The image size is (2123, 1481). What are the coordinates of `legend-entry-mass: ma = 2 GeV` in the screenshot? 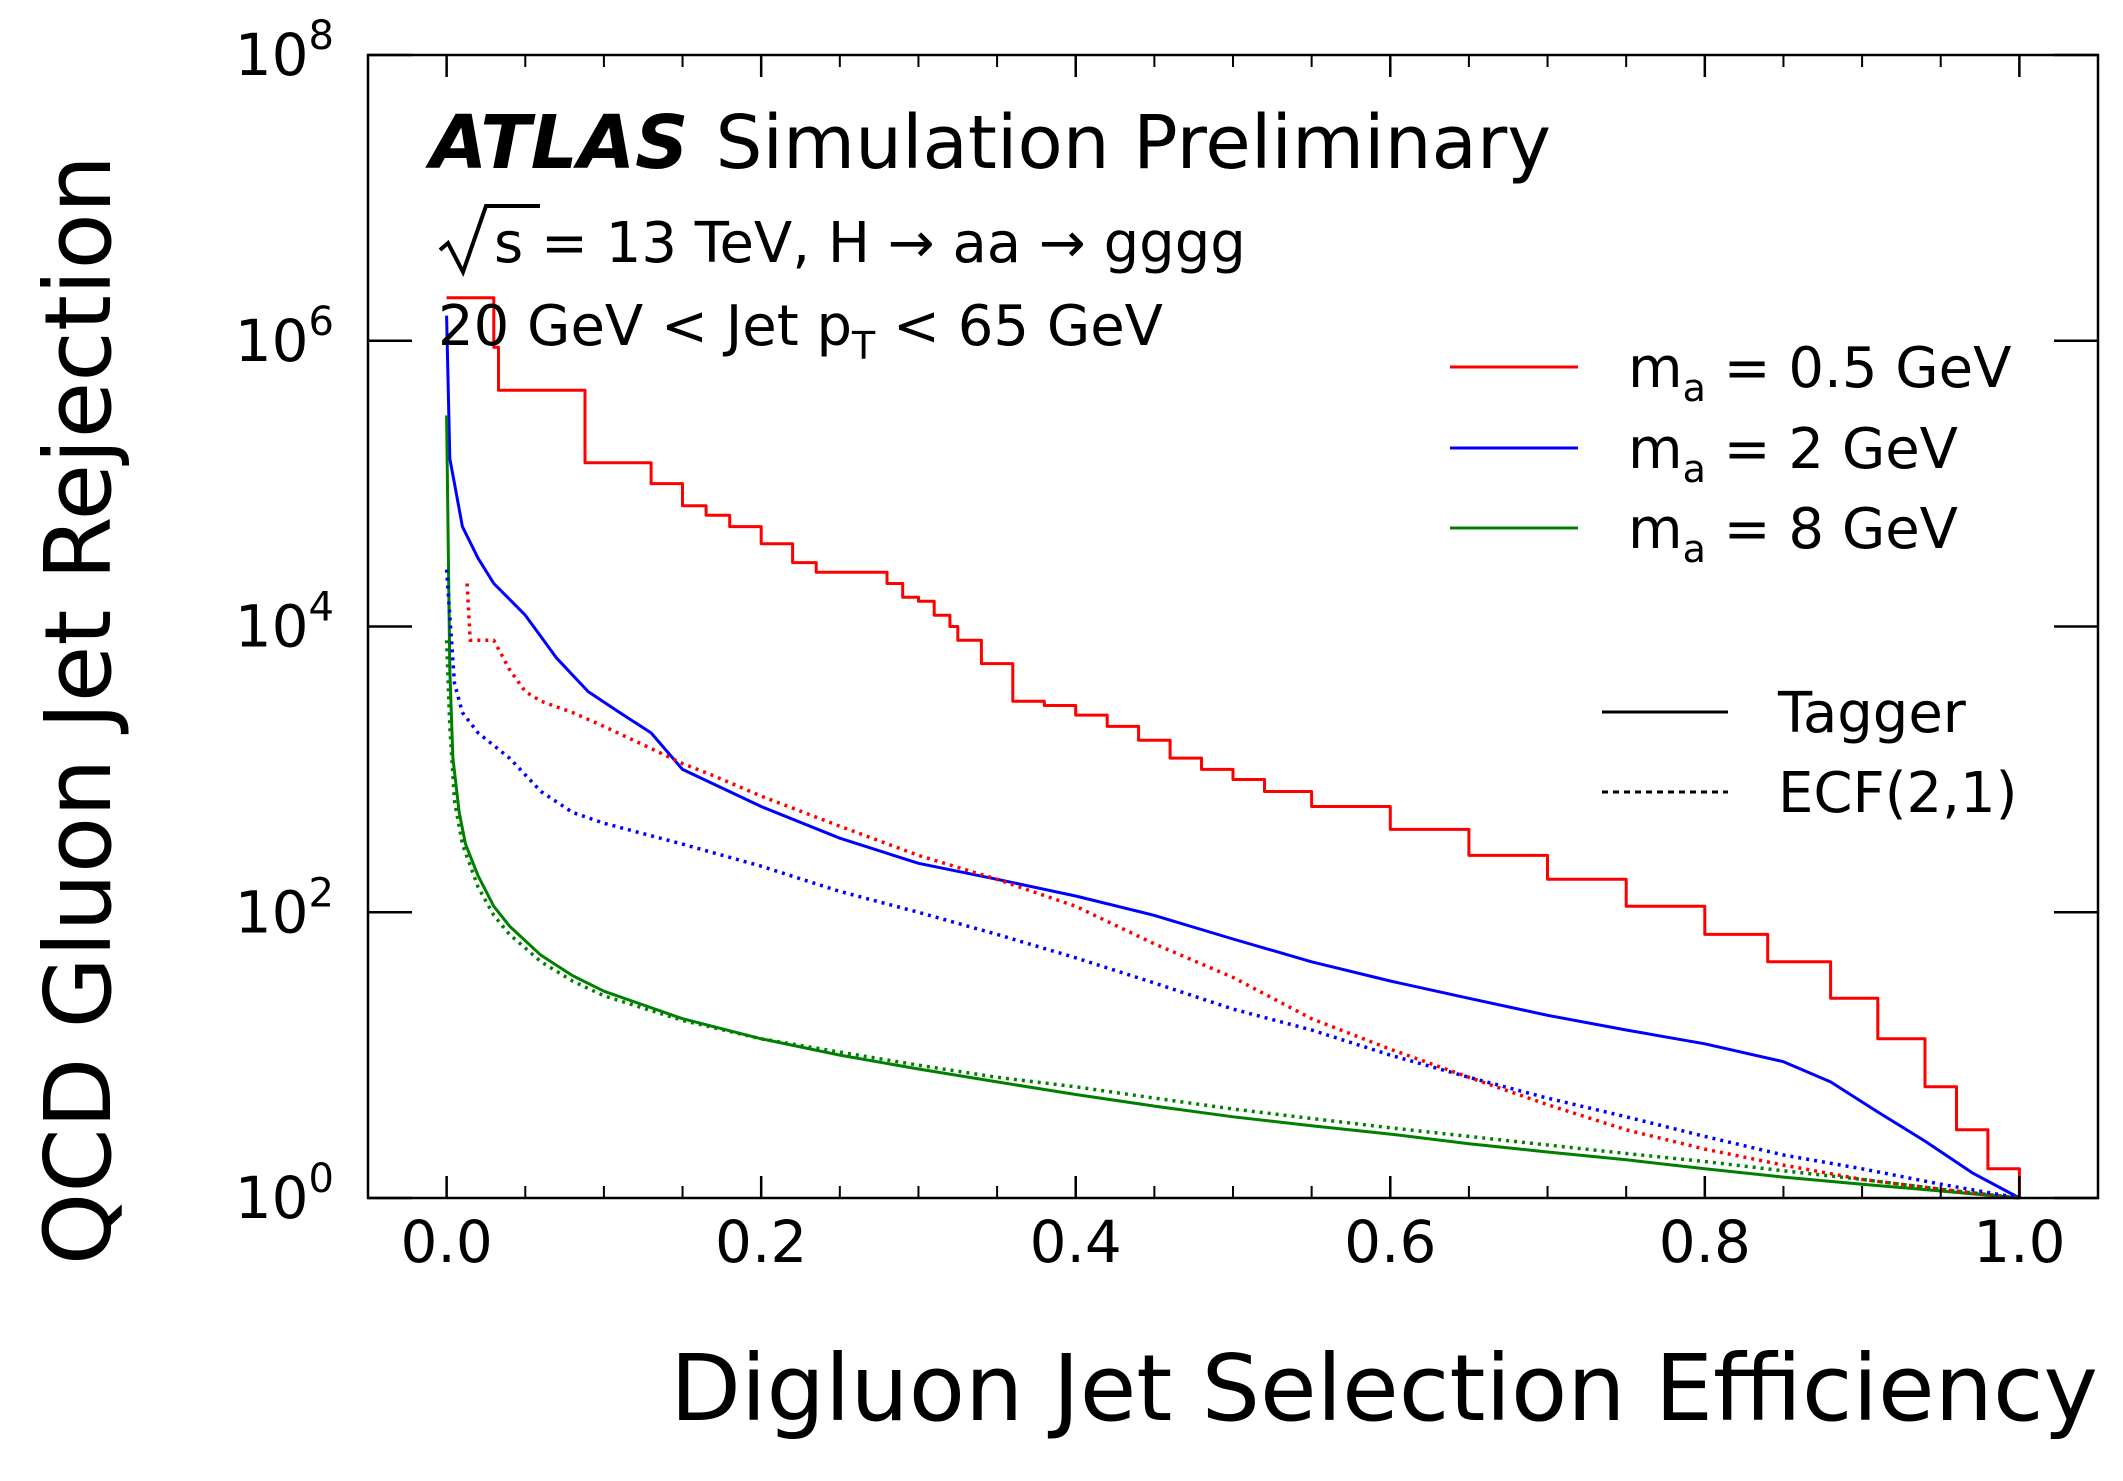 It's located at (1793, 454).